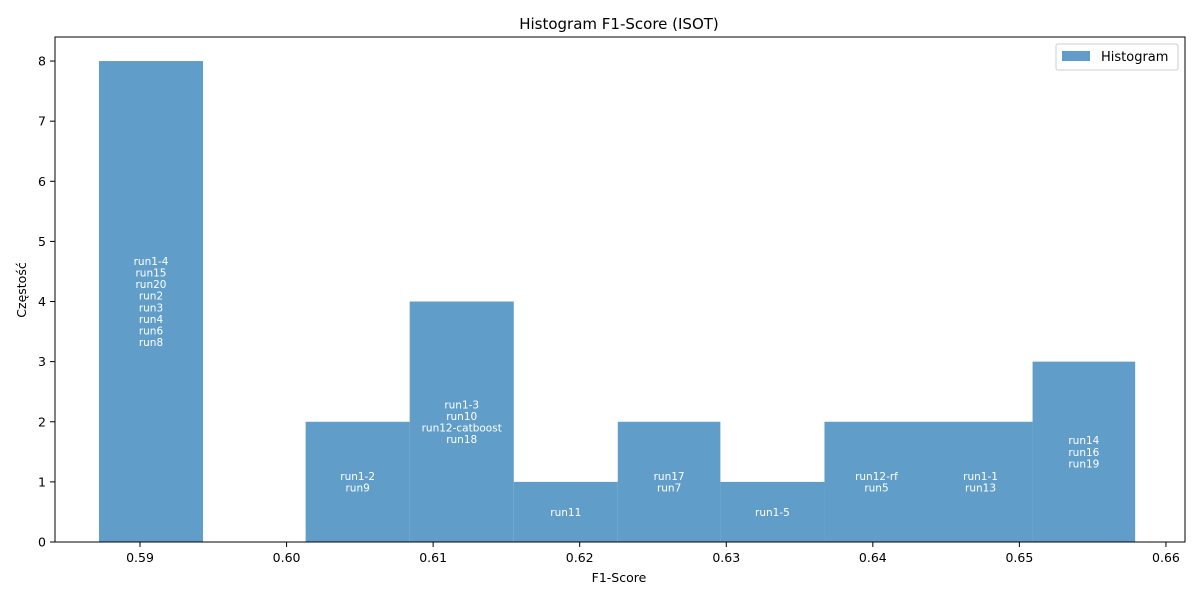  I want to click on bar-run-label: run16, so click(1083, 453).